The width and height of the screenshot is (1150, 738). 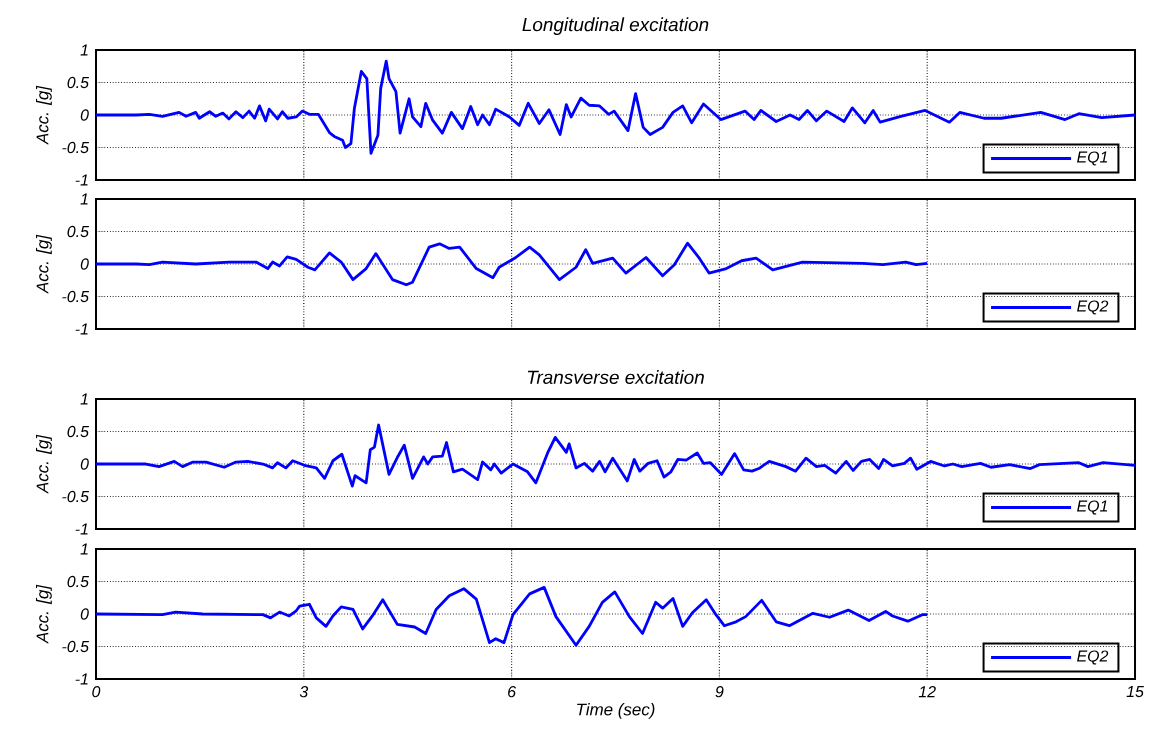 I want to click on x-tick-label: 6, so click(x=512, y=692).